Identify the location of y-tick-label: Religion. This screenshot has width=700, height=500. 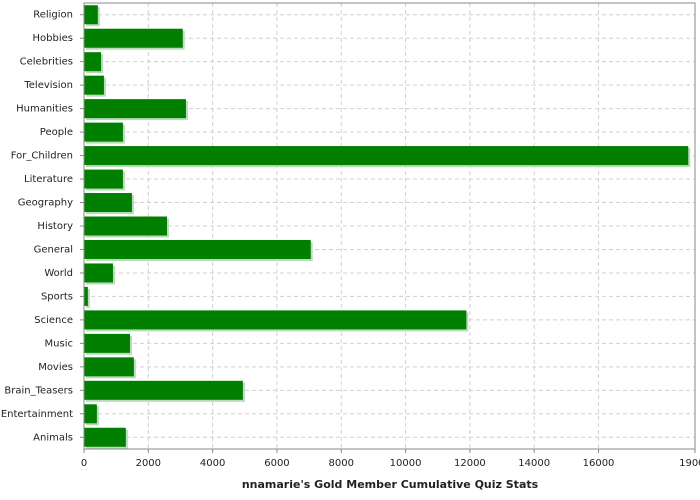
(53, 15).